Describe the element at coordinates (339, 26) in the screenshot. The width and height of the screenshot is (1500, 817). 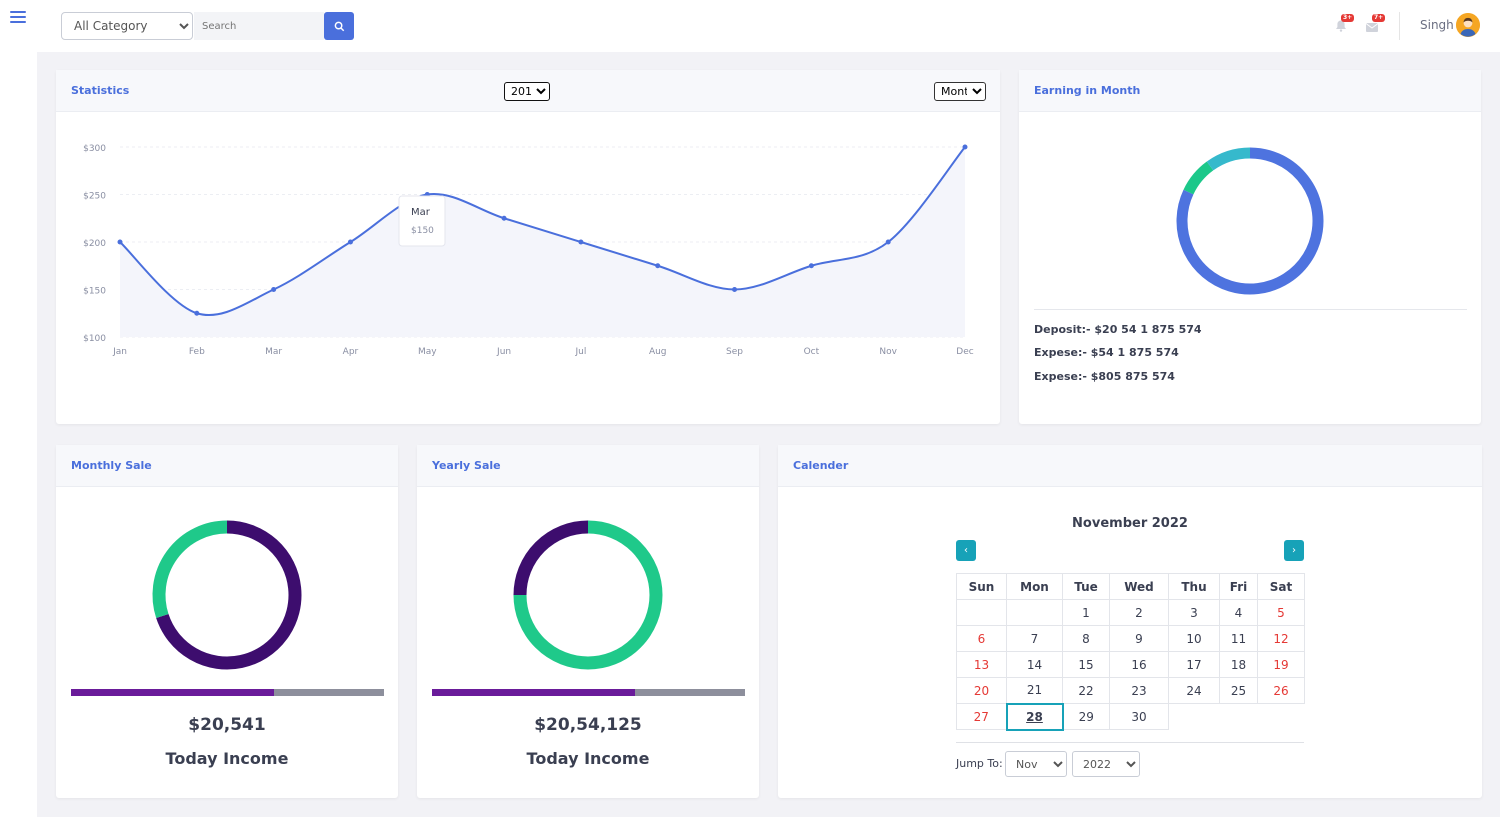
I see `search-button` at that location.